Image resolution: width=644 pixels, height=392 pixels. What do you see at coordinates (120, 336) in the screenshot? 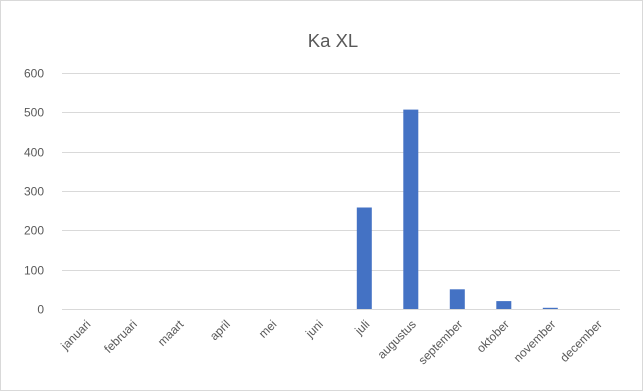
I see `x-tick-label-februari: februari` at bounding box center [120, 336].